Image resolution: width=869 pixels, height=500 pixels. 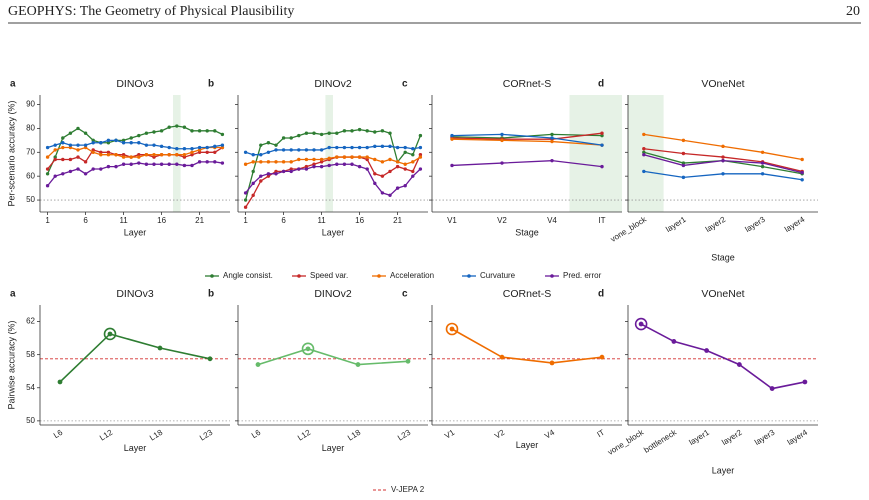 What do you see at coordinates (13, 84) in the screenshot?
I see `panel-letter: a` at bounding box center [13, 84].